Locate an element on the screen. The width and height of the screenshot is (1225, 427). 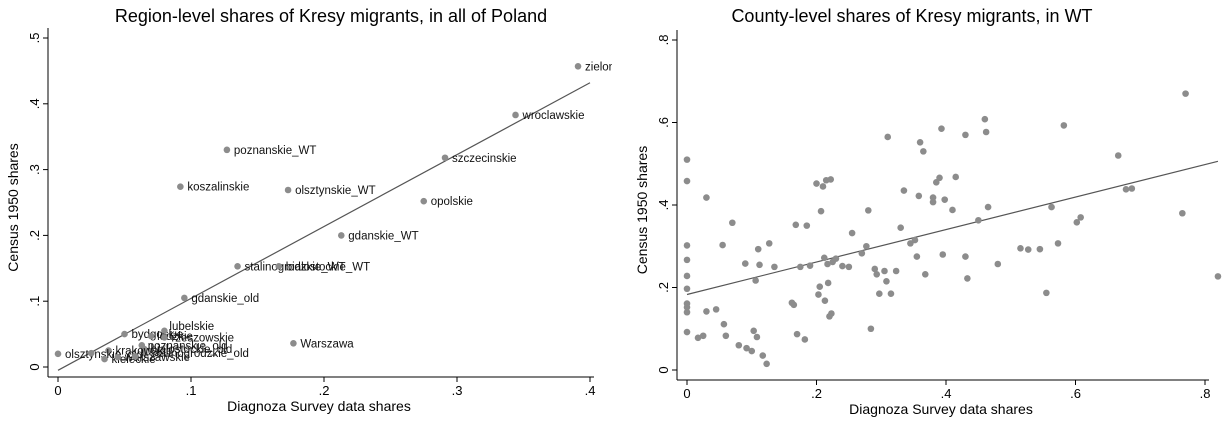
point-label: kieleckie is located at coordinates (134, 360).